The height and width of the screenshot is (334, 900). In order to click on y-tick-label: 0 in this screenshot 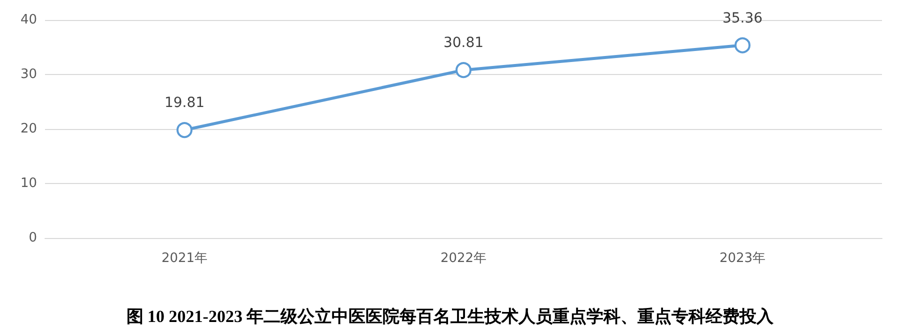, I will do `click(32, 238)`.